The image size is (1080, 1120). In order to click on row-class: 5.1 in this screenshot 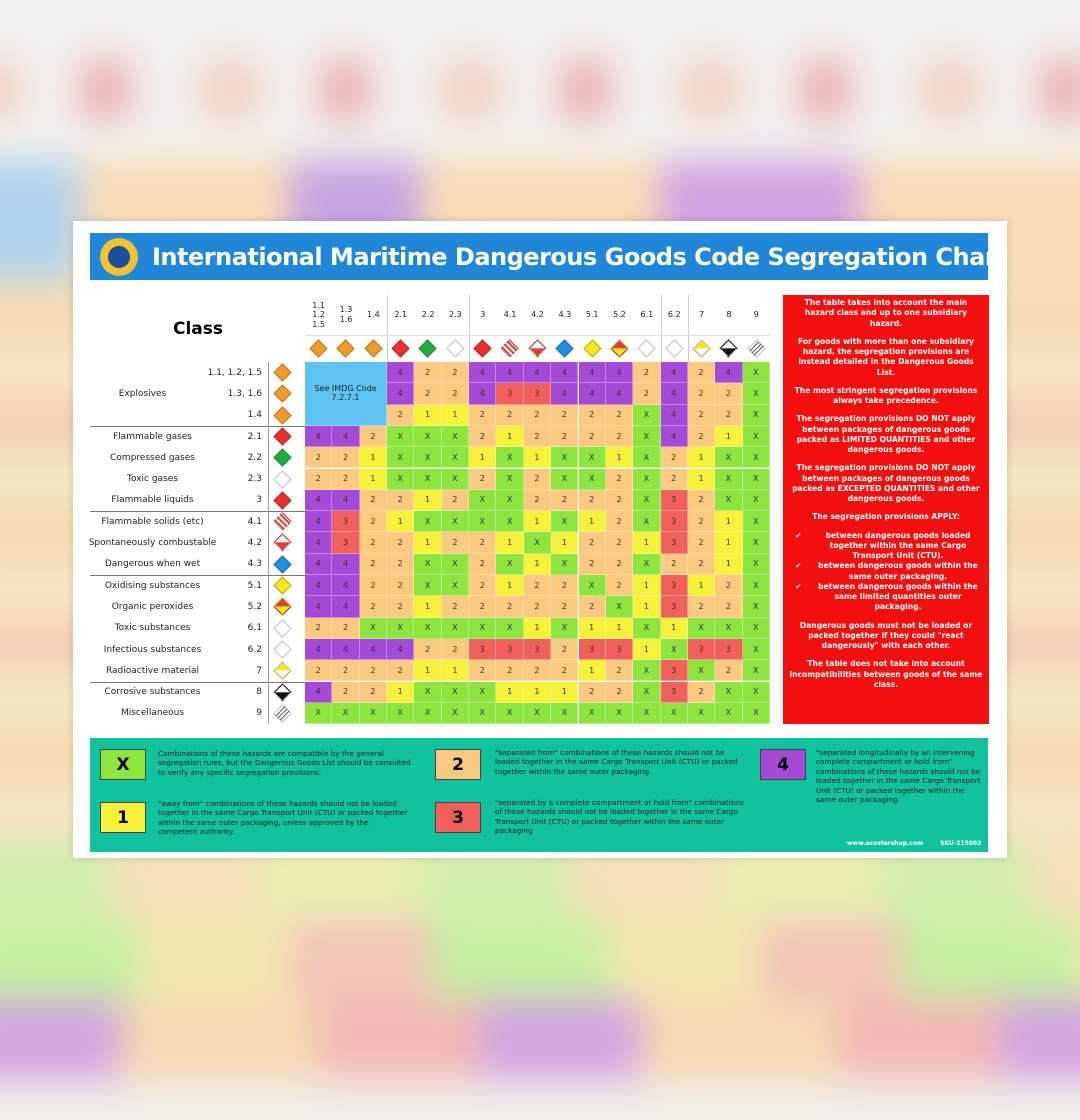, I will do `click(254, 585)`.